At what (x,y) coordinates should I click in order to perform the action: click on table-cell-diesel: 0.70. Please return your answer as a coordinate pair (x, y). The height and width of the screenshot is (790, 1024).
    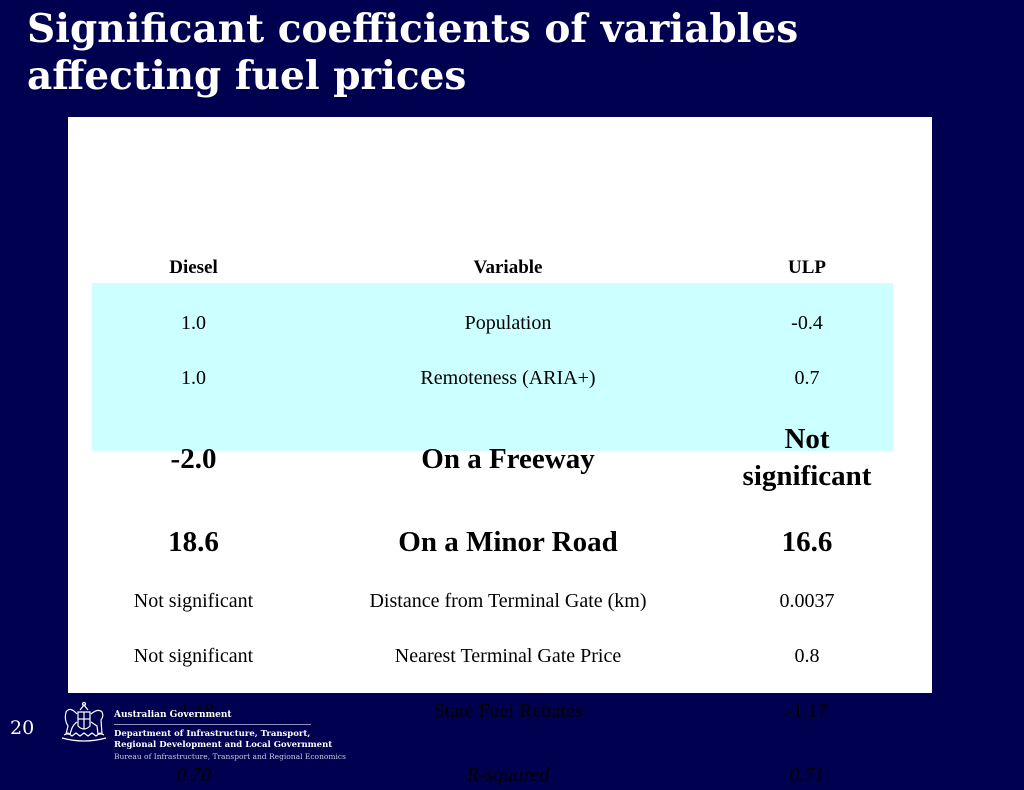
    Looking at the image, I should click on (193, 774).